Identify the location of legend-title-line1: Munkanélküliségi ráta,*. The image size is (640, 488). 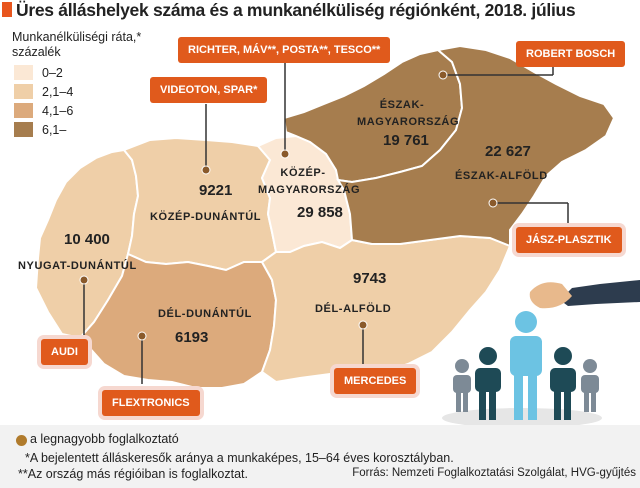
(77, 37).